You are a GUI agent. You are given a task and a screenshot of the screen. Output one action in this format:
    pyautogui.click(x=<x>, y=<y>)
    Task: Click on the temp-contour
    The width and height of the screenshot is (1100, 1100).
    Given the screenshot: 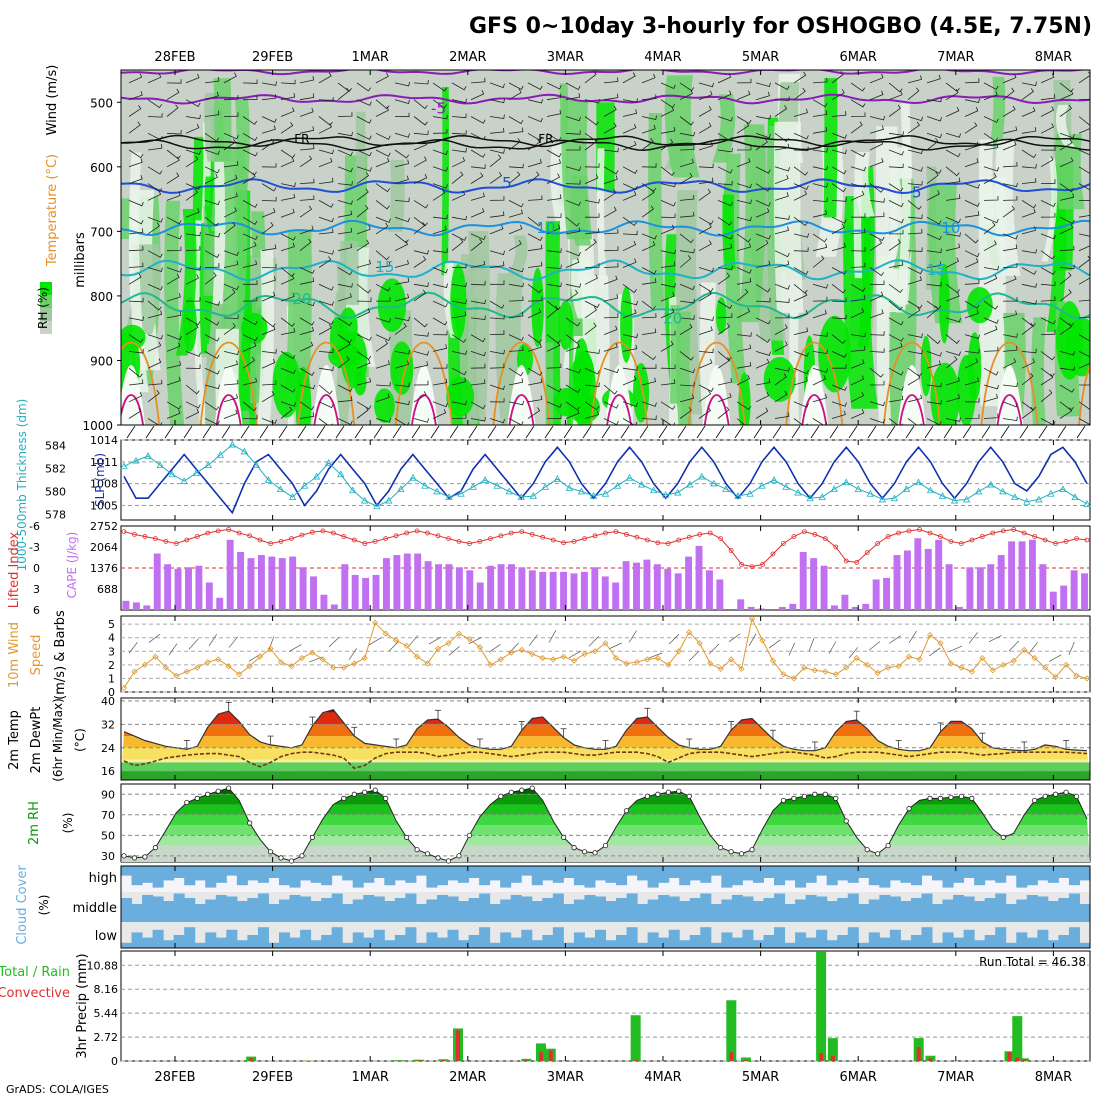 What is the action you would take?
    pyautogui.click(x=605, y=73)
    